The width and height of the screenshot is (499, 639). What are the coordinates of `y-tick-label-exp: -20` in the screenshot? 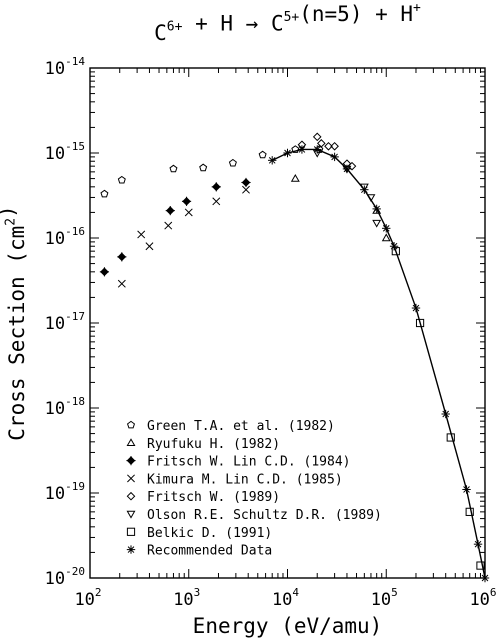 It's located at (75, 571).